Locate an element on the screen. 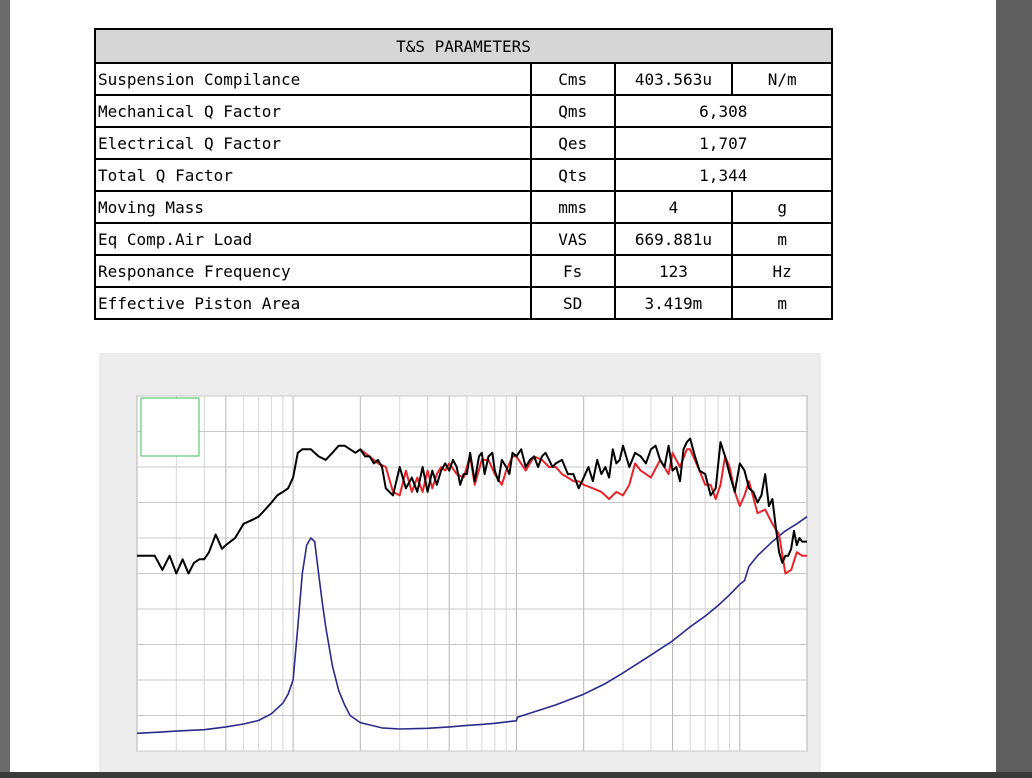  param-name: Moving Mass is located at coordinates (313, 207).